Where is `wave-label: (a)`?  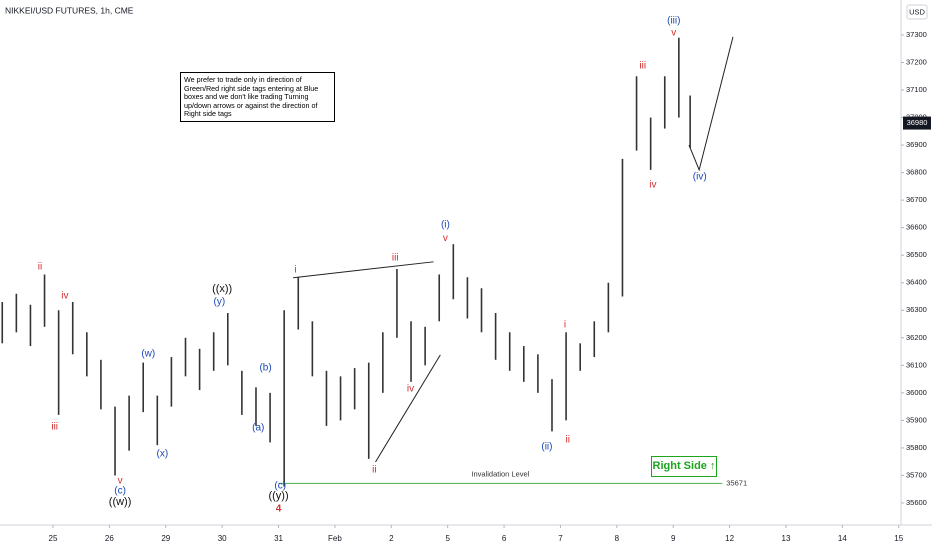
wave-label: (a) is located at coordinates (258, 428).